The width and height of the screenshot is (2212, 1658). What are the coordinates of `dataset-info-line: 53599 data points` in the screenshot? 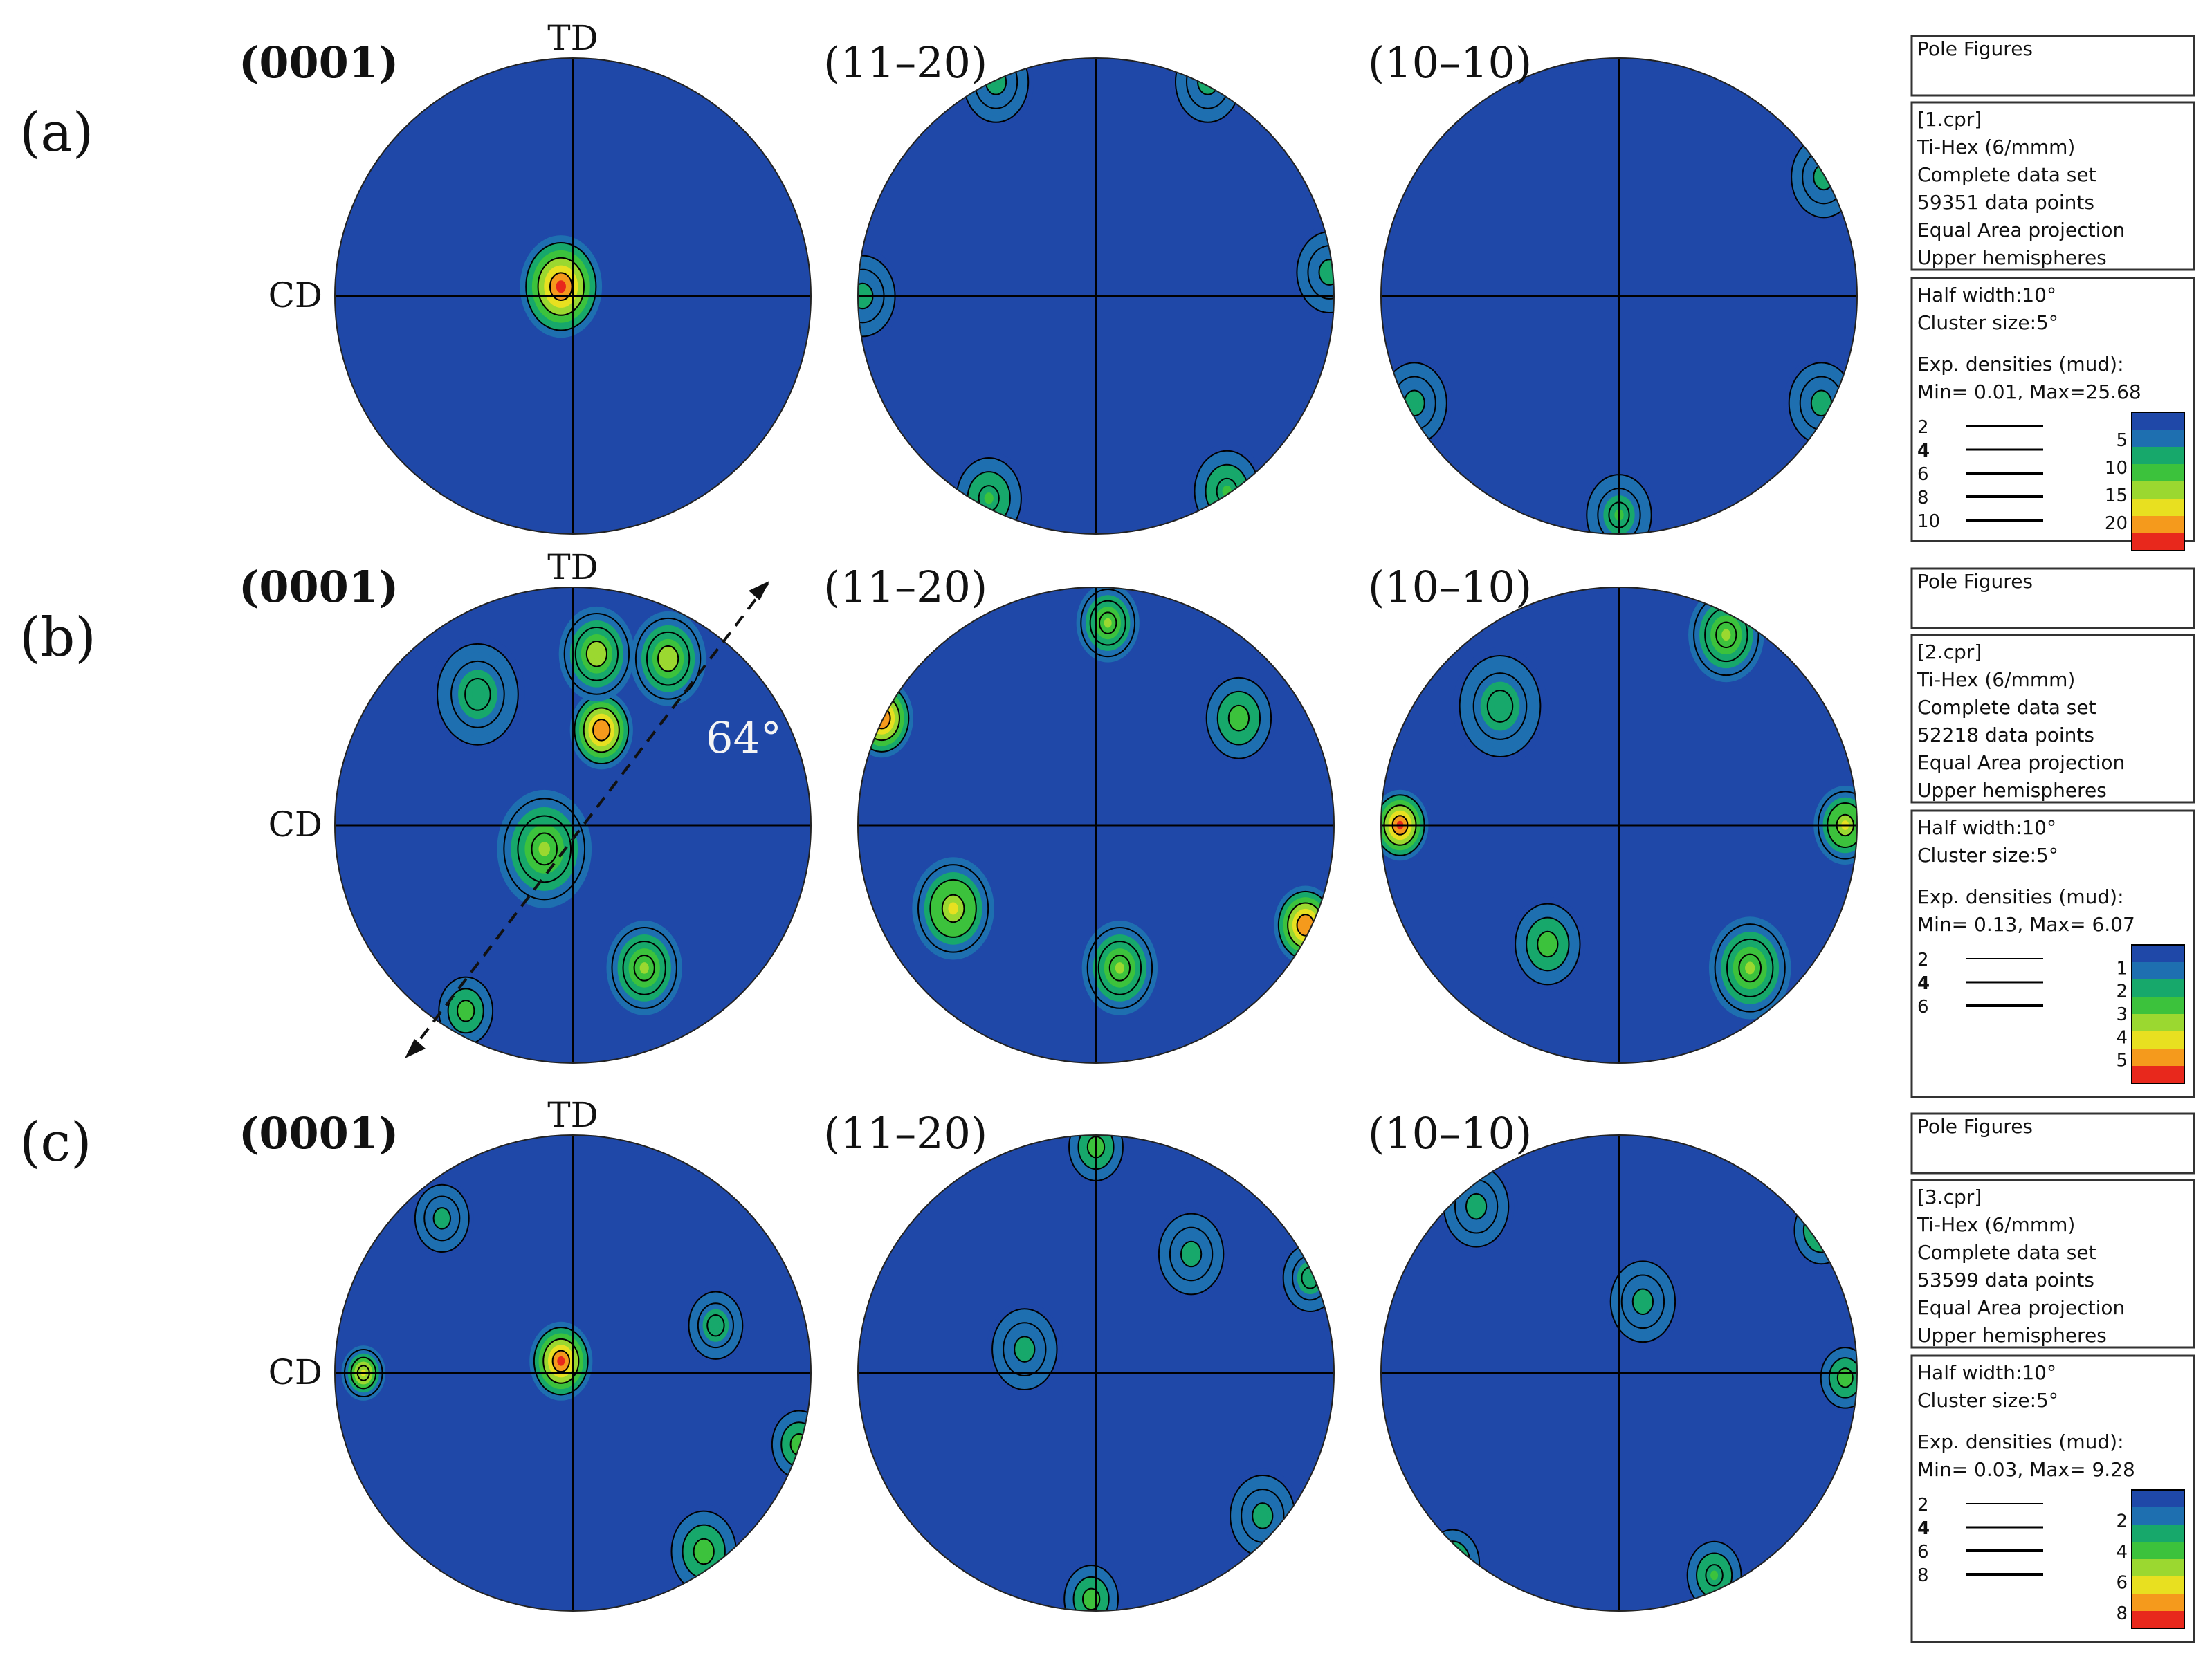 It's located at (2005, 1280).